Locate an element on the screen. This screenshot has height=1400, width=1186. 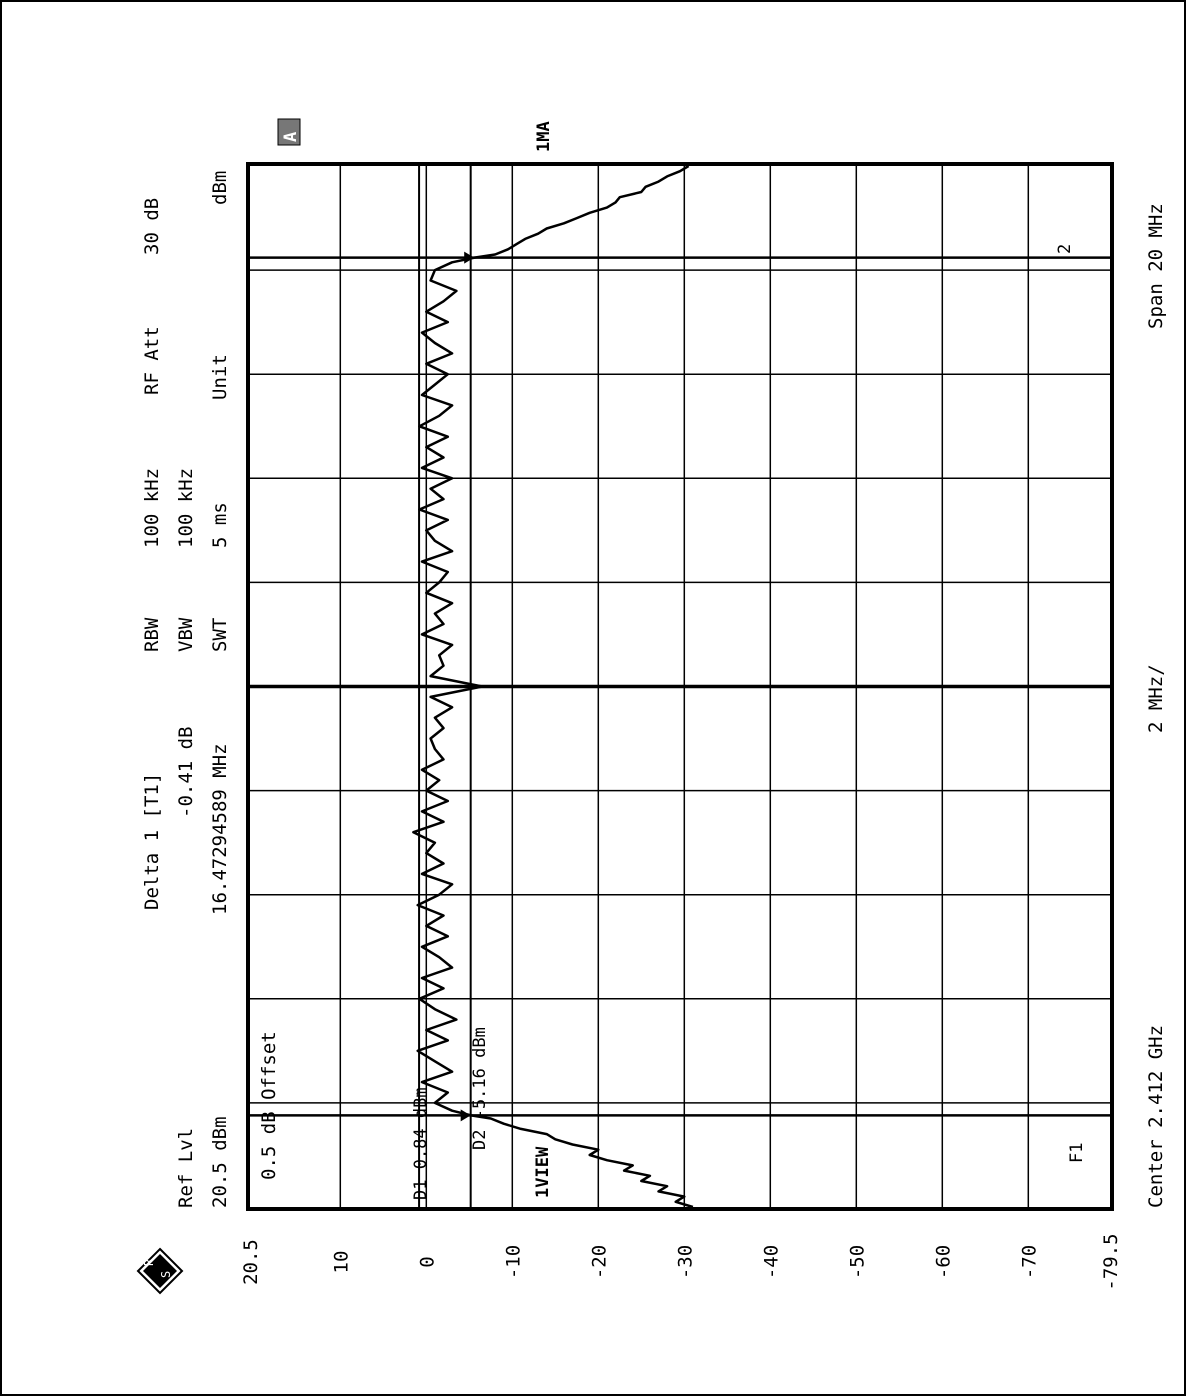
y-tick-label: -70 is located at coordinates (1029, 1262).